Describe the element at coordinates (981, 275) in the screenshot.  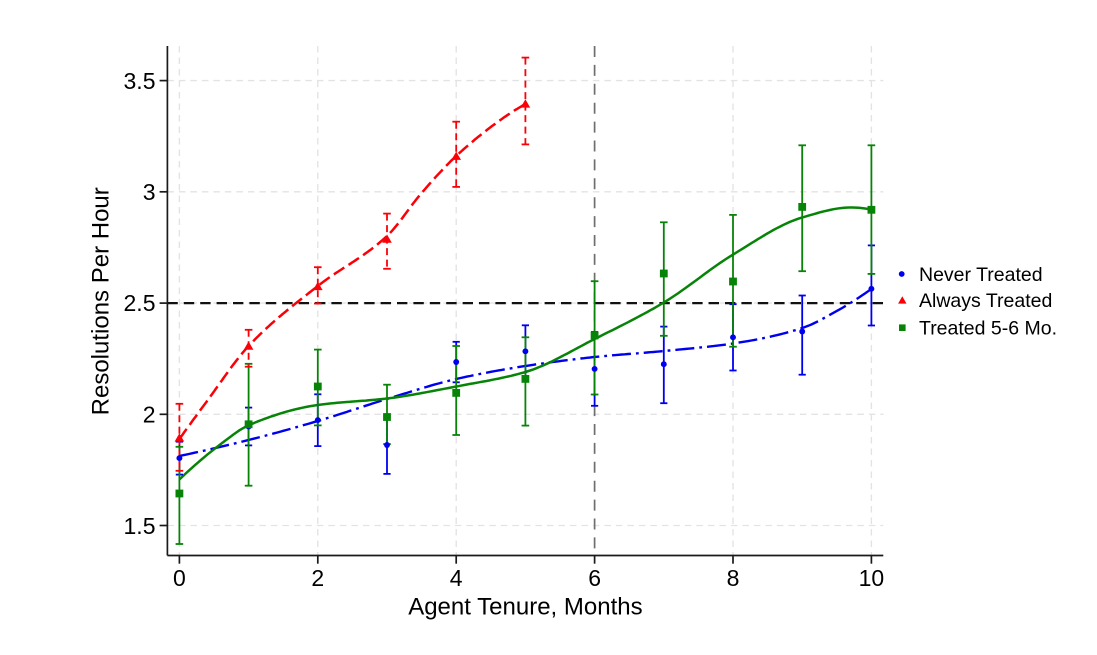
I see `svg-text: Never Treated` at that location.